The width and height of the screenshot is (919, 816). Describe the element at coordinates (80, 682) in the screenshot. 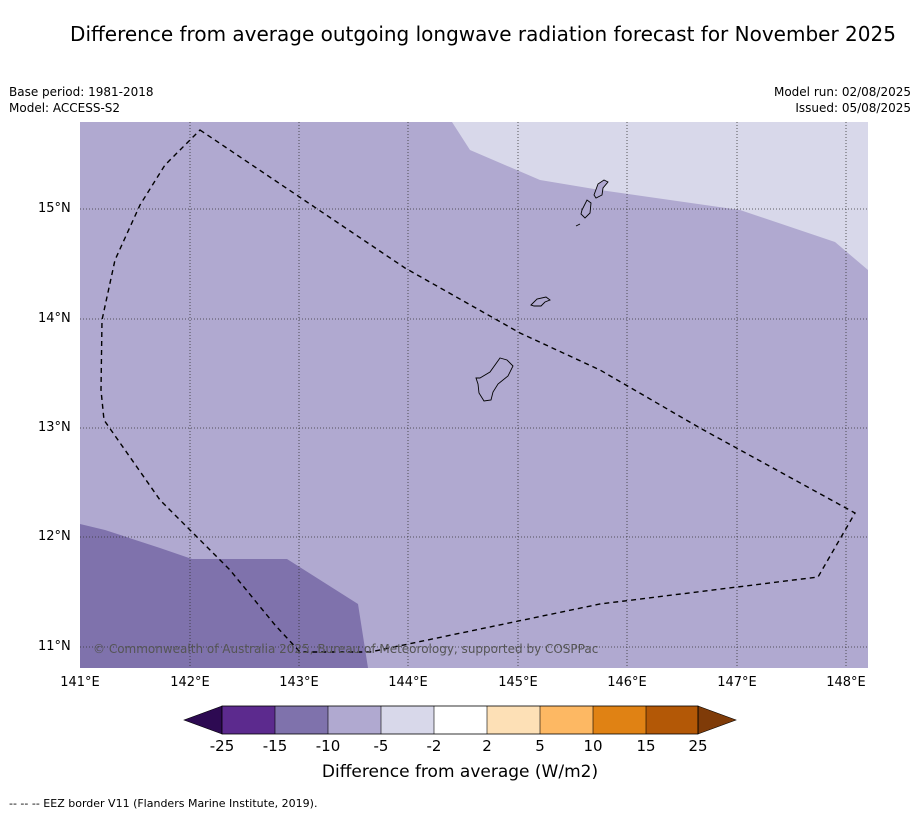

I see `lon-label: 141°E` at that location.